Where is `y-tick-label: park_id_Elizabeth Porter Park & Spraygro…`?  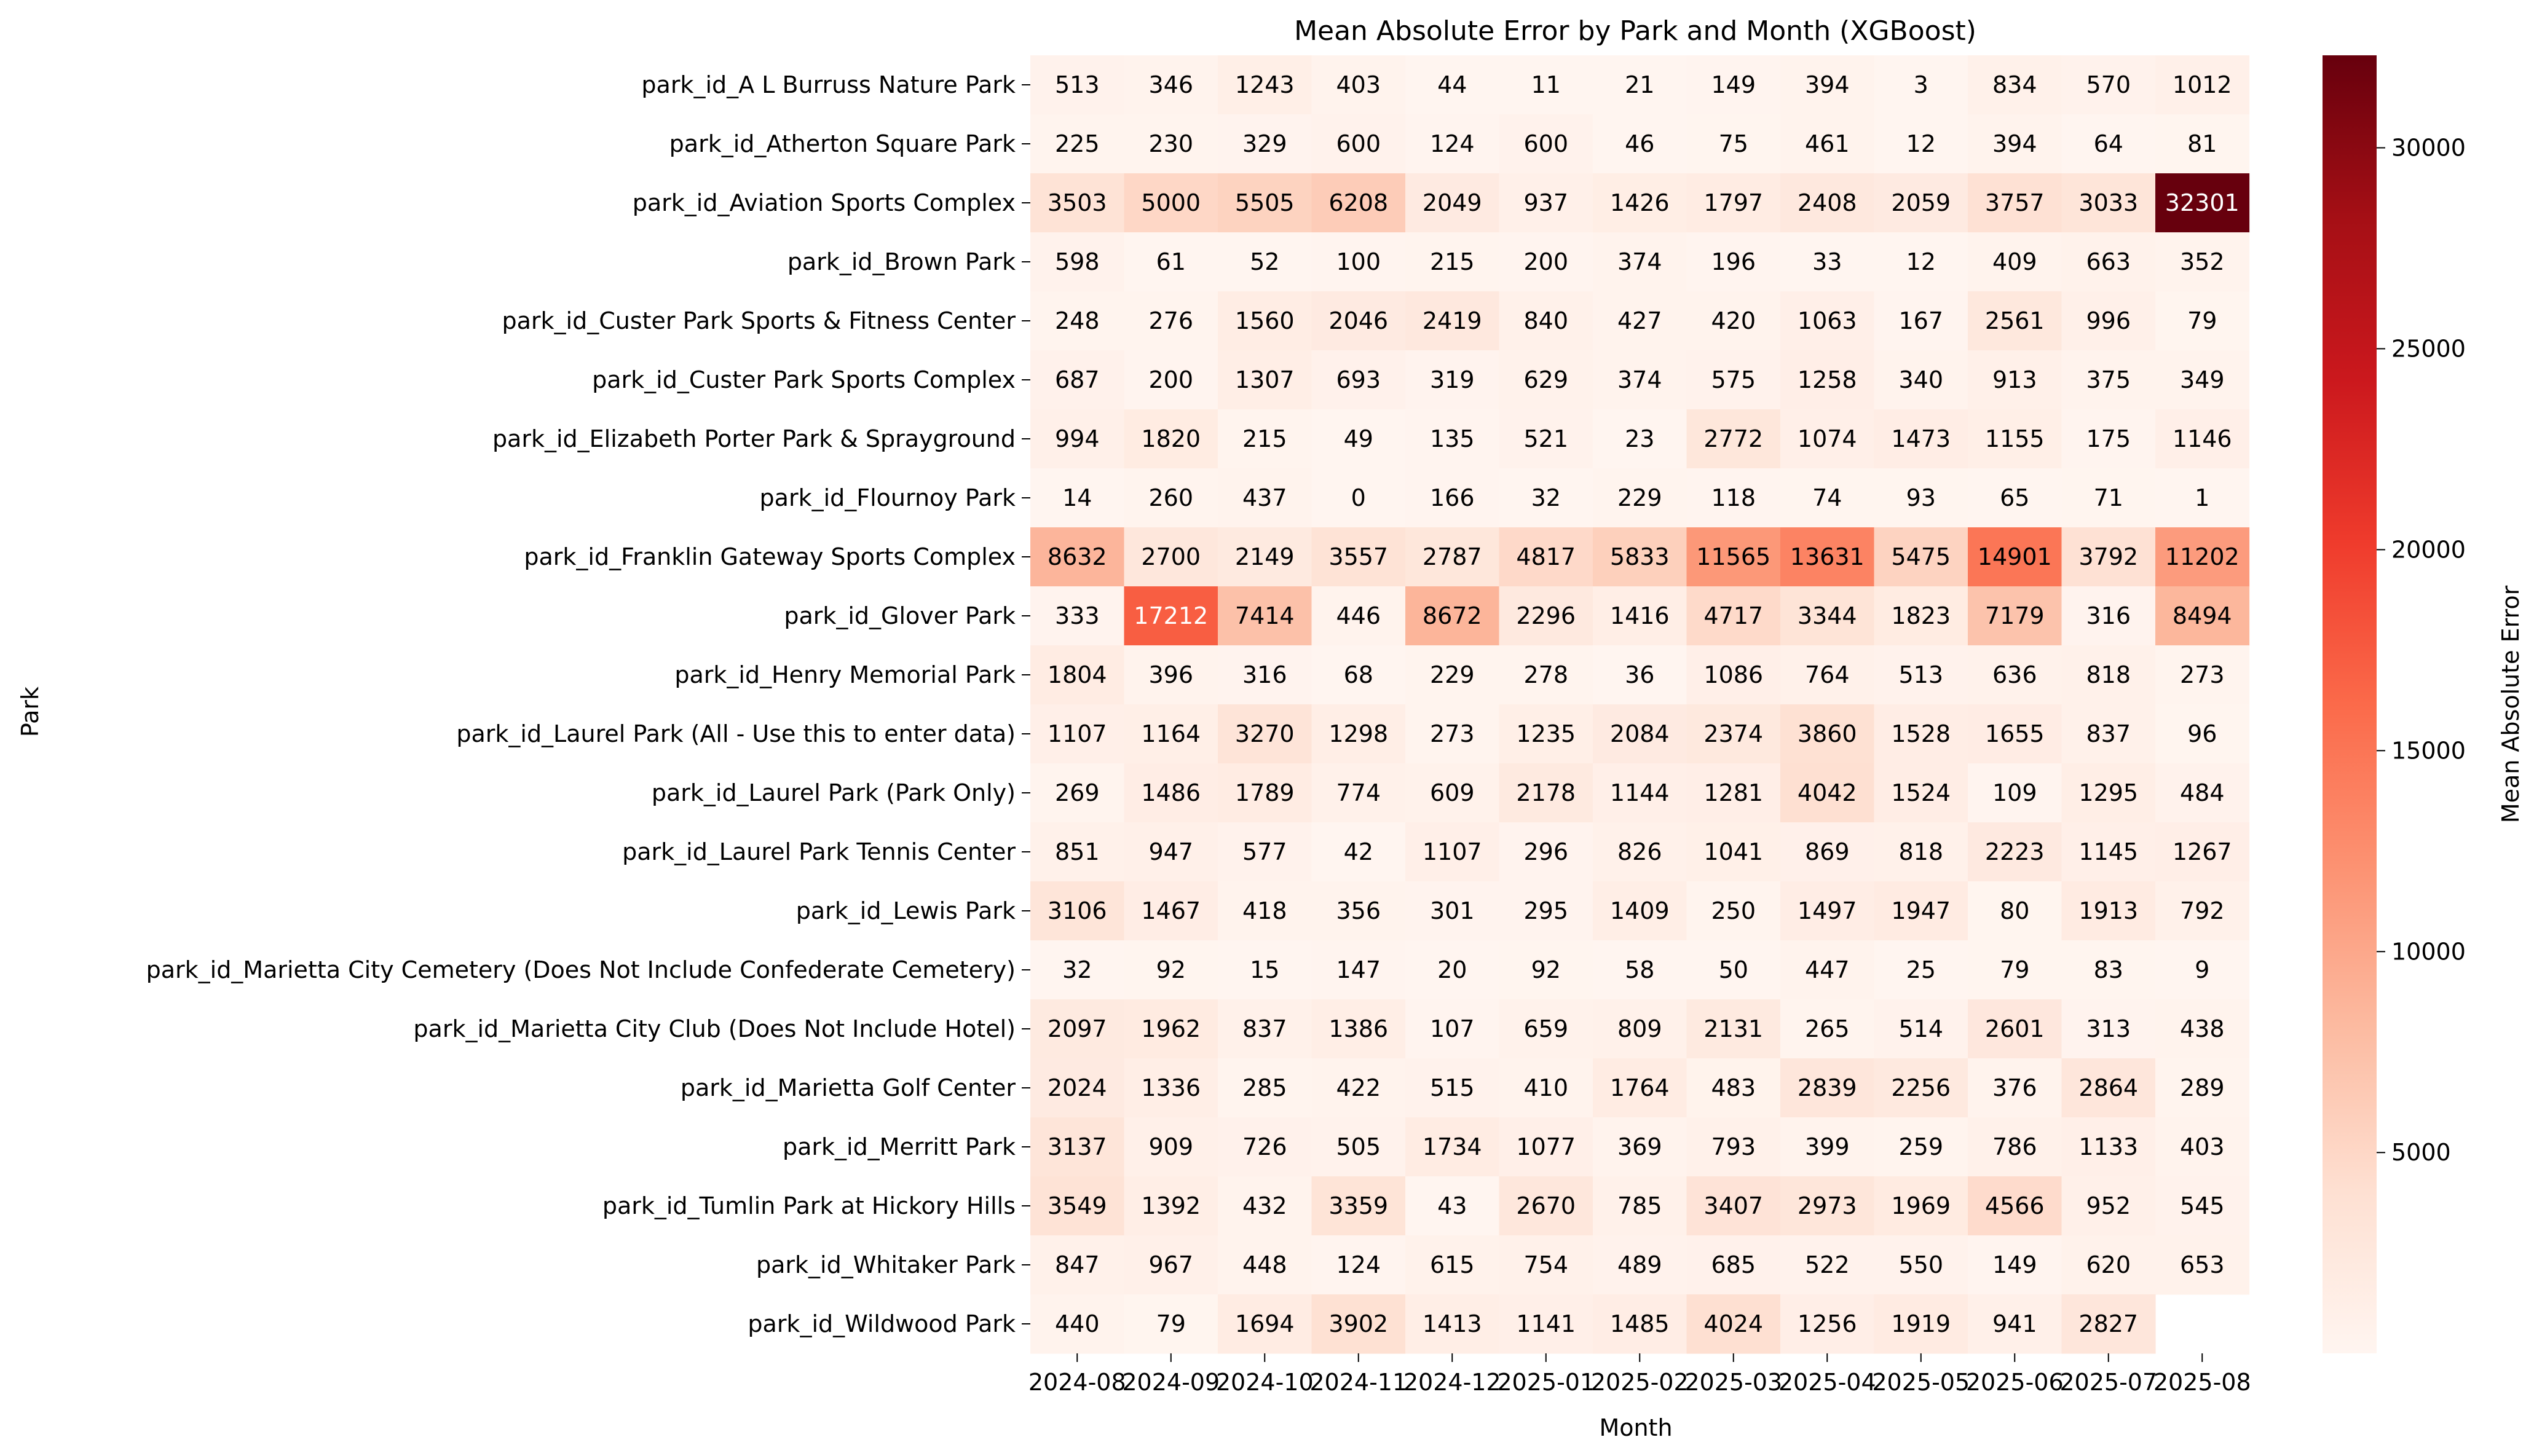
y-tick-label: park_id_Elizabeth Porter Park & Spraygro… is located at coordinates (754, 438).